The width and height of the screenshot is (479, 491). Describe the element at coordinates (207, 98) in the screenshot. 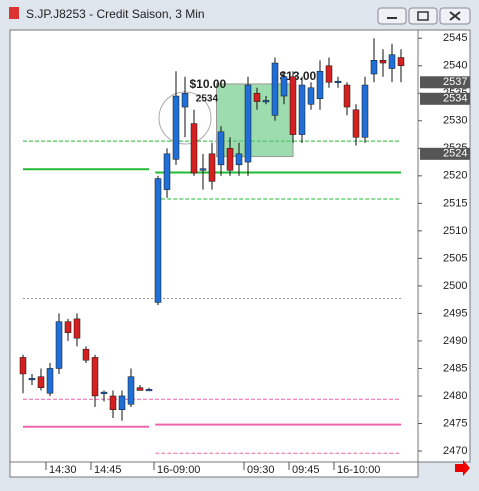

I see `annotation: 2534` at that location.